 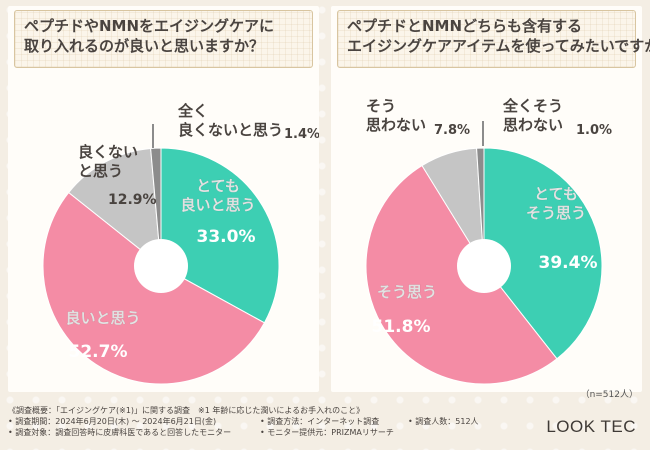 What do you see at coordinates (591, 426) in the screenshot?
I see `brand-logo: LOOK TEC` at bounding box center [591, 426].